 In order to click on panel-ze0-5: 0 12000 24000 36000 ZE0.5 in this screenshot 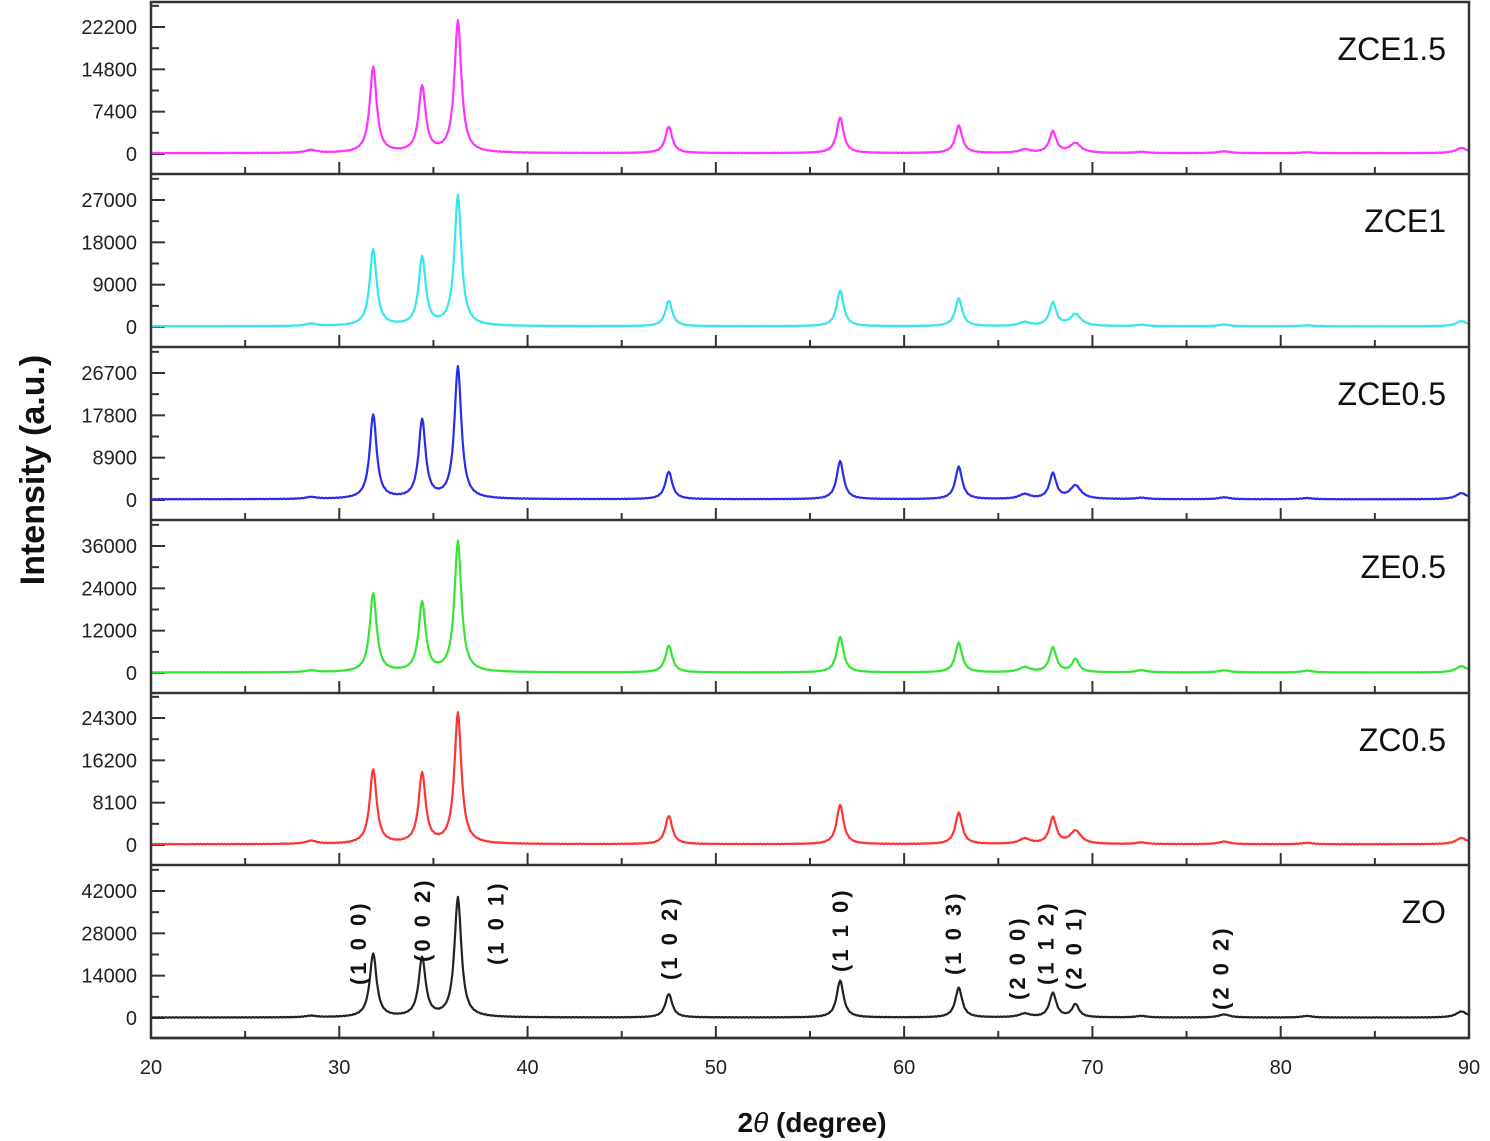, I will do `click(775, 608)`.